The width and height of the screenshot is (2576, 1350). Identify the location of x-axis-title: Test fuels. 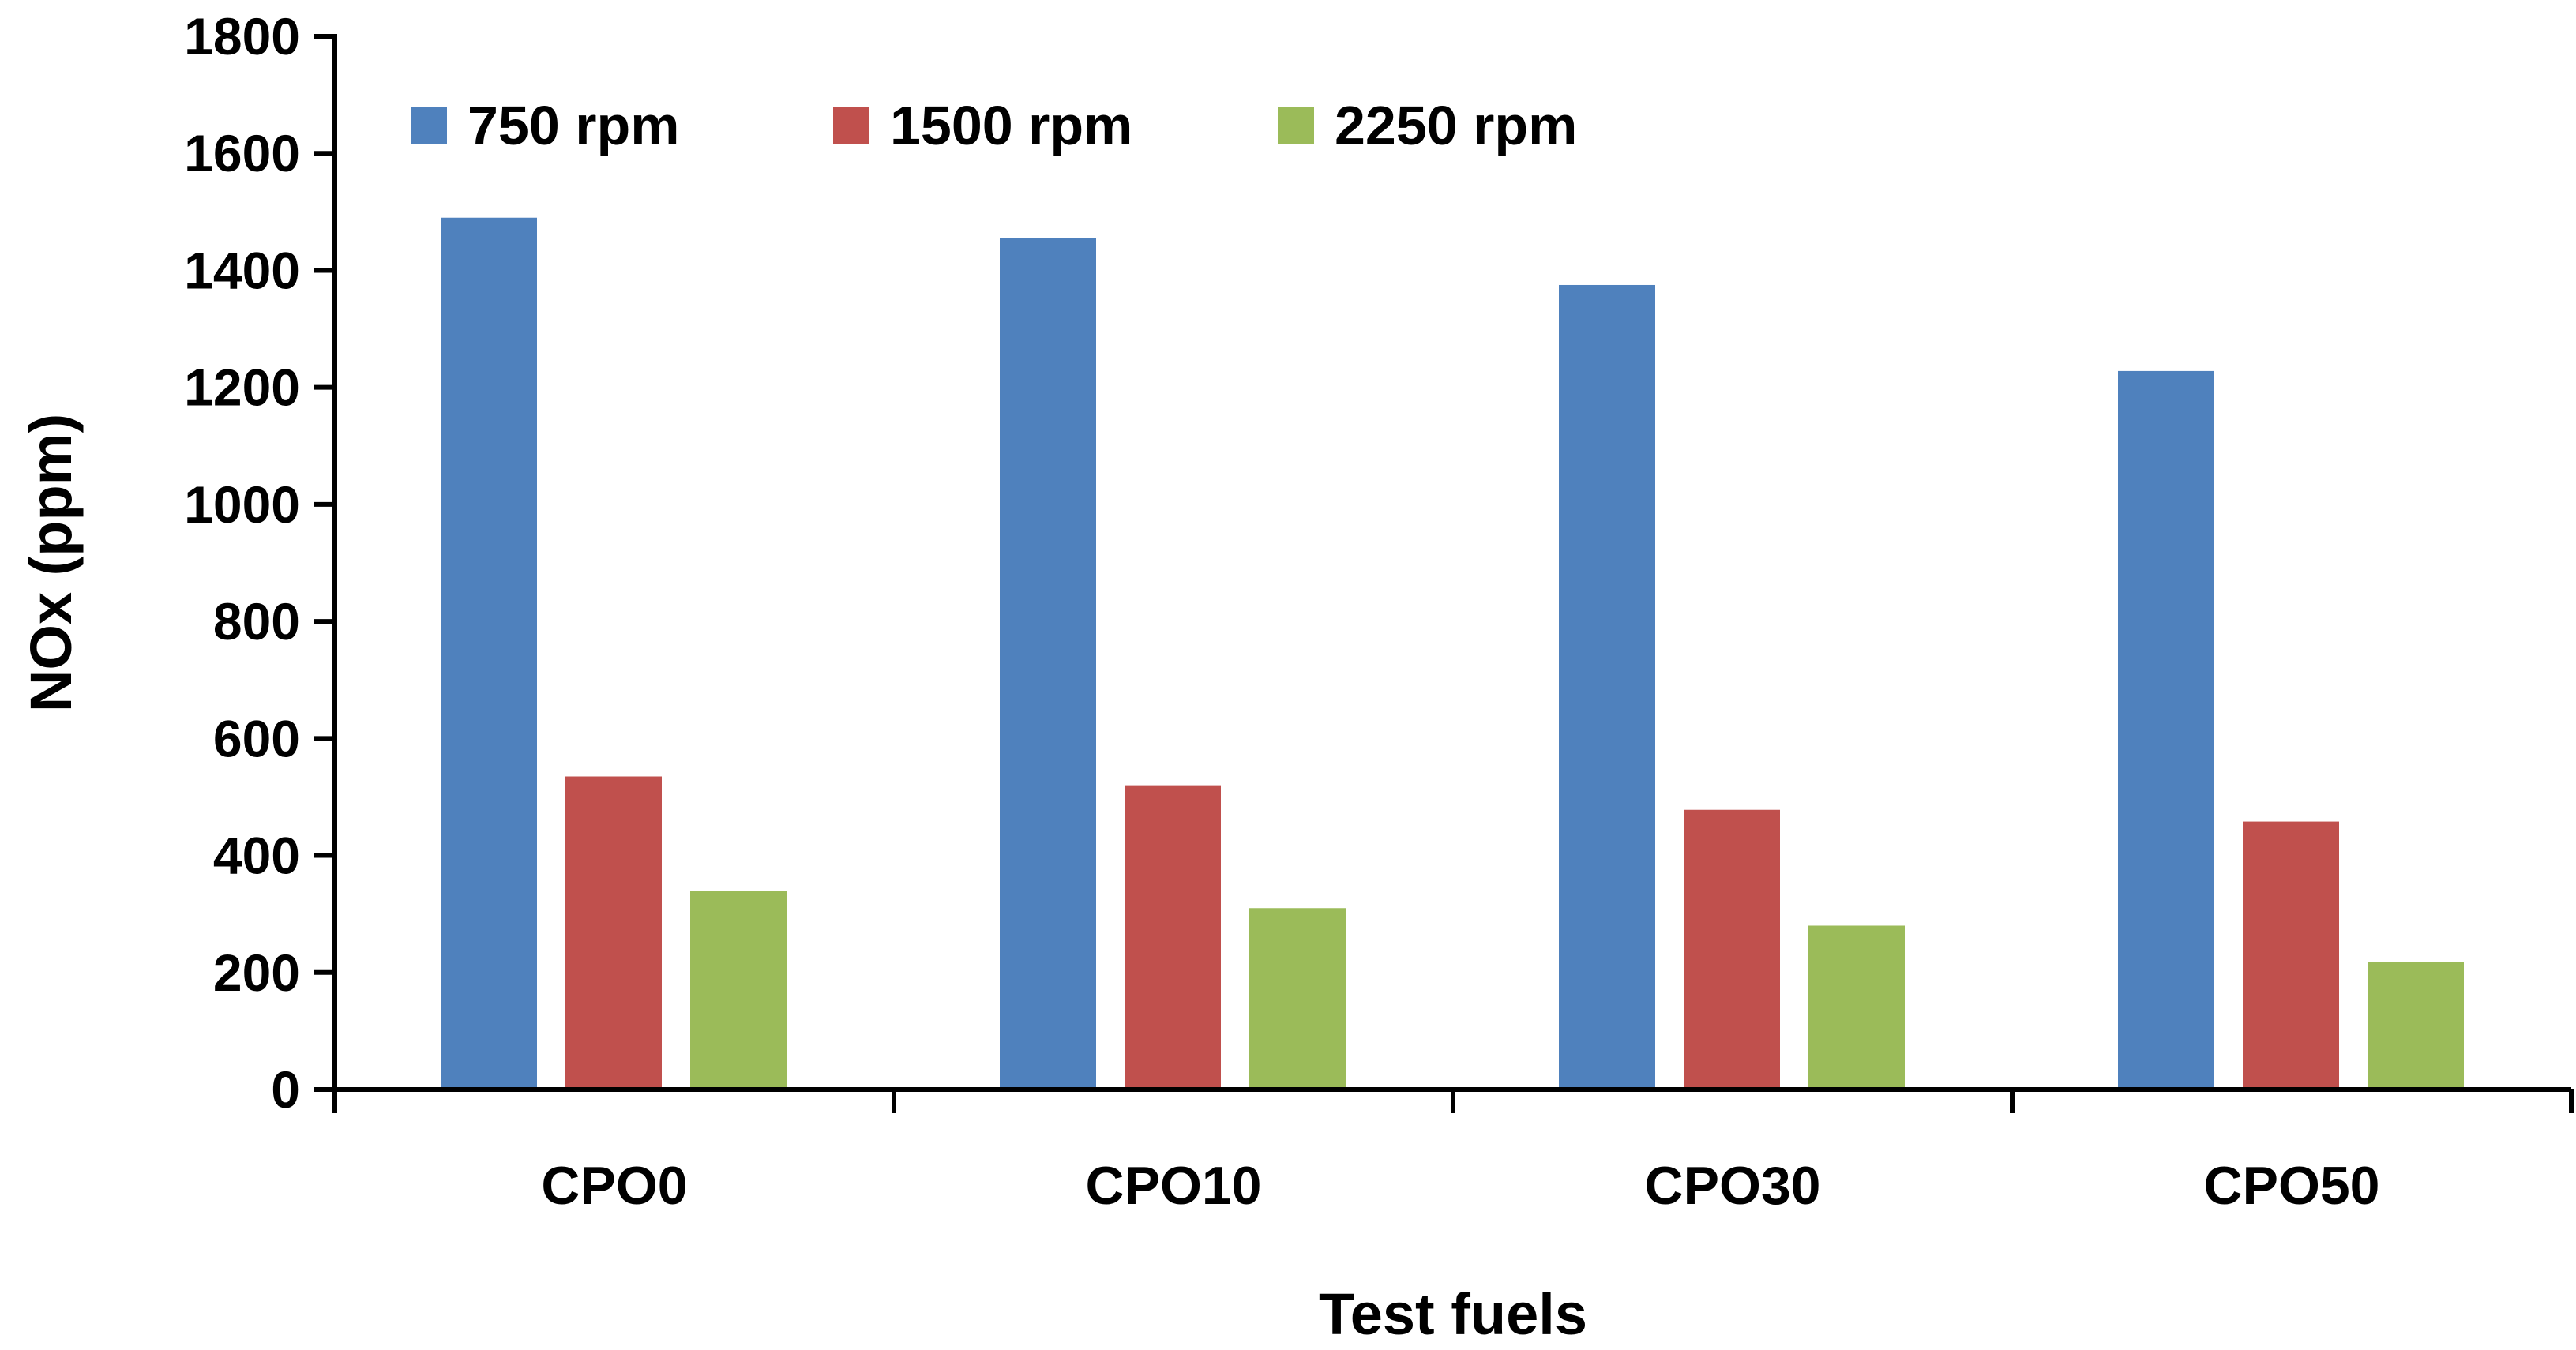
(1453, 1313).